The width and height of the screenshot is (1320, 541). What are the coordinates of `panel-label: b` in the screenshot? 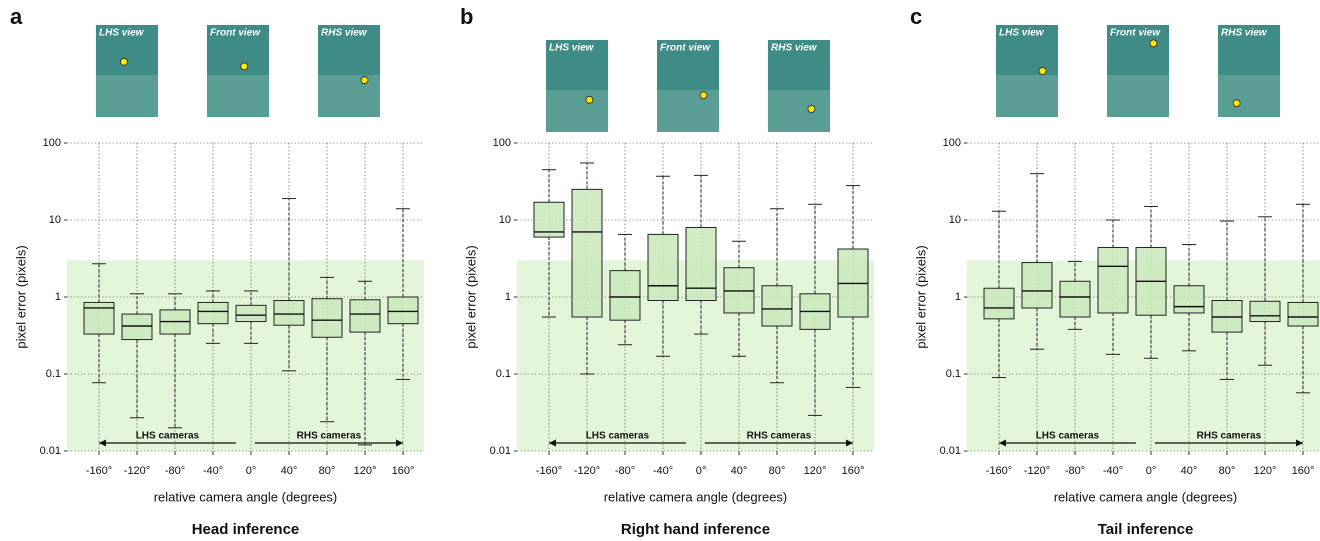 It's located at (466, 16).